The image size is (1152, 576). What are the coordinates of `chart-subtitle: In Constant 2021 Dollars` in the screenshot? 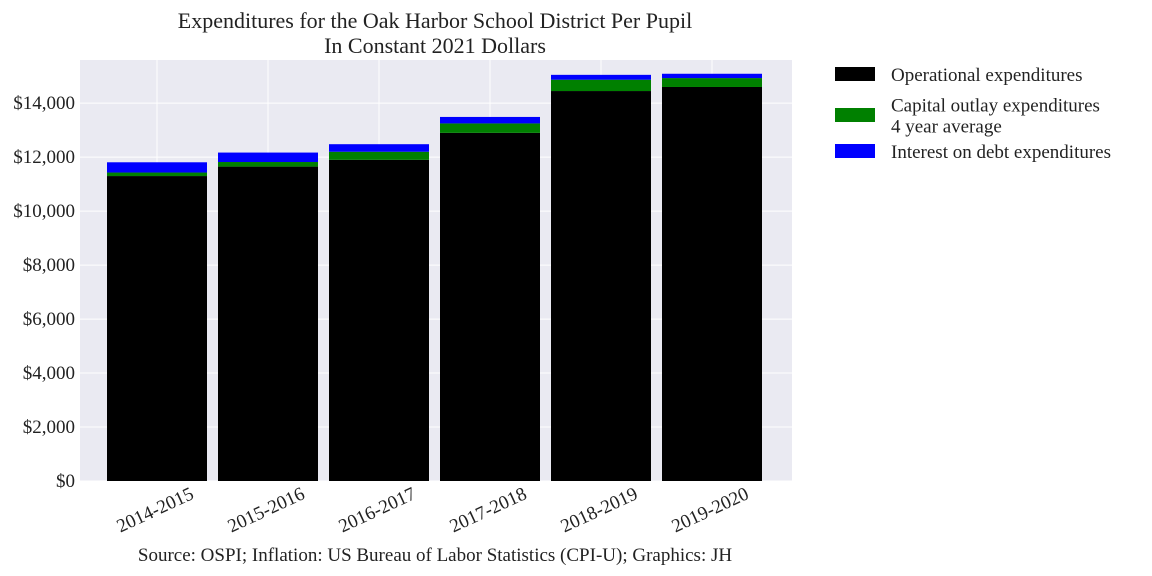 It's located at (435, 45).